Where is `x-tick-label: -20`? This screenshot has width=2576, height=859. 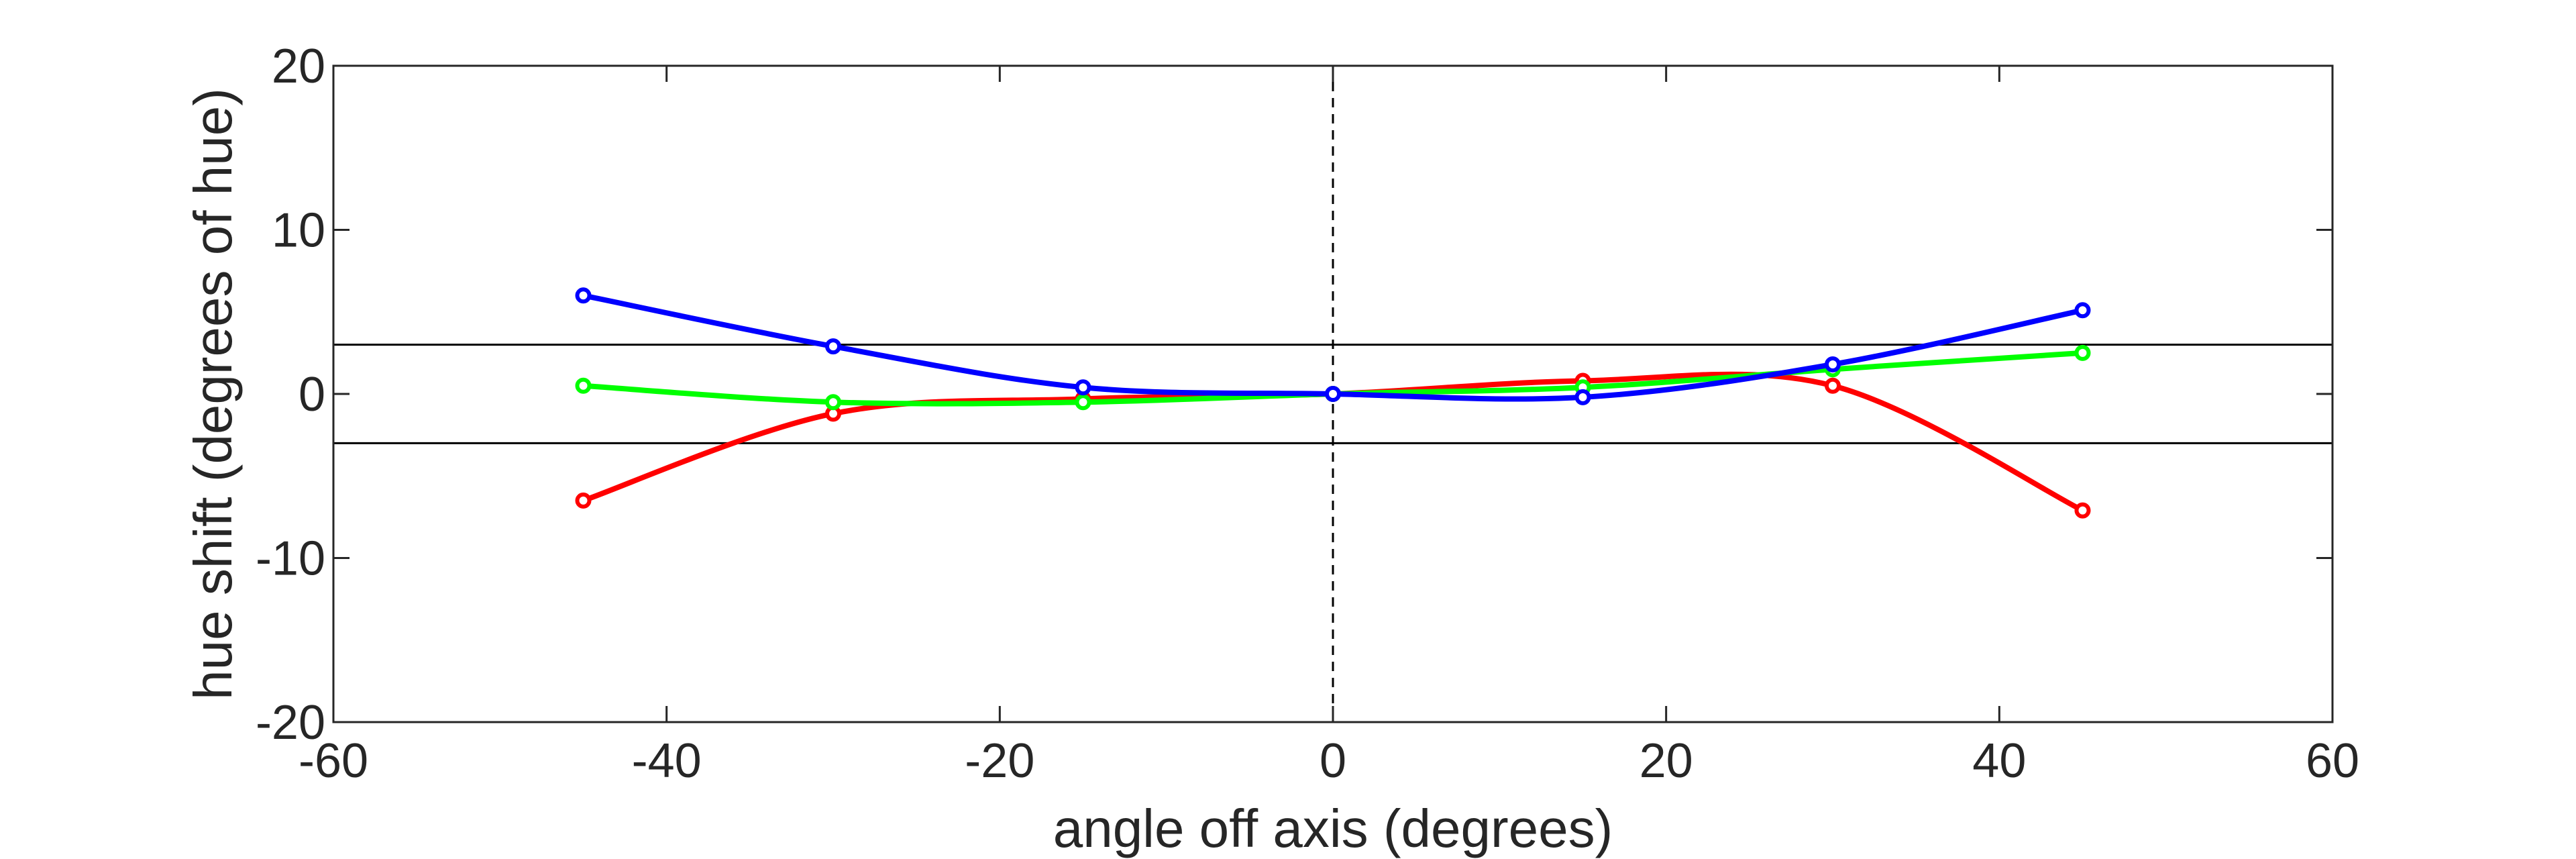 x-tick-label: -20 is located at coordinates (999, 761).